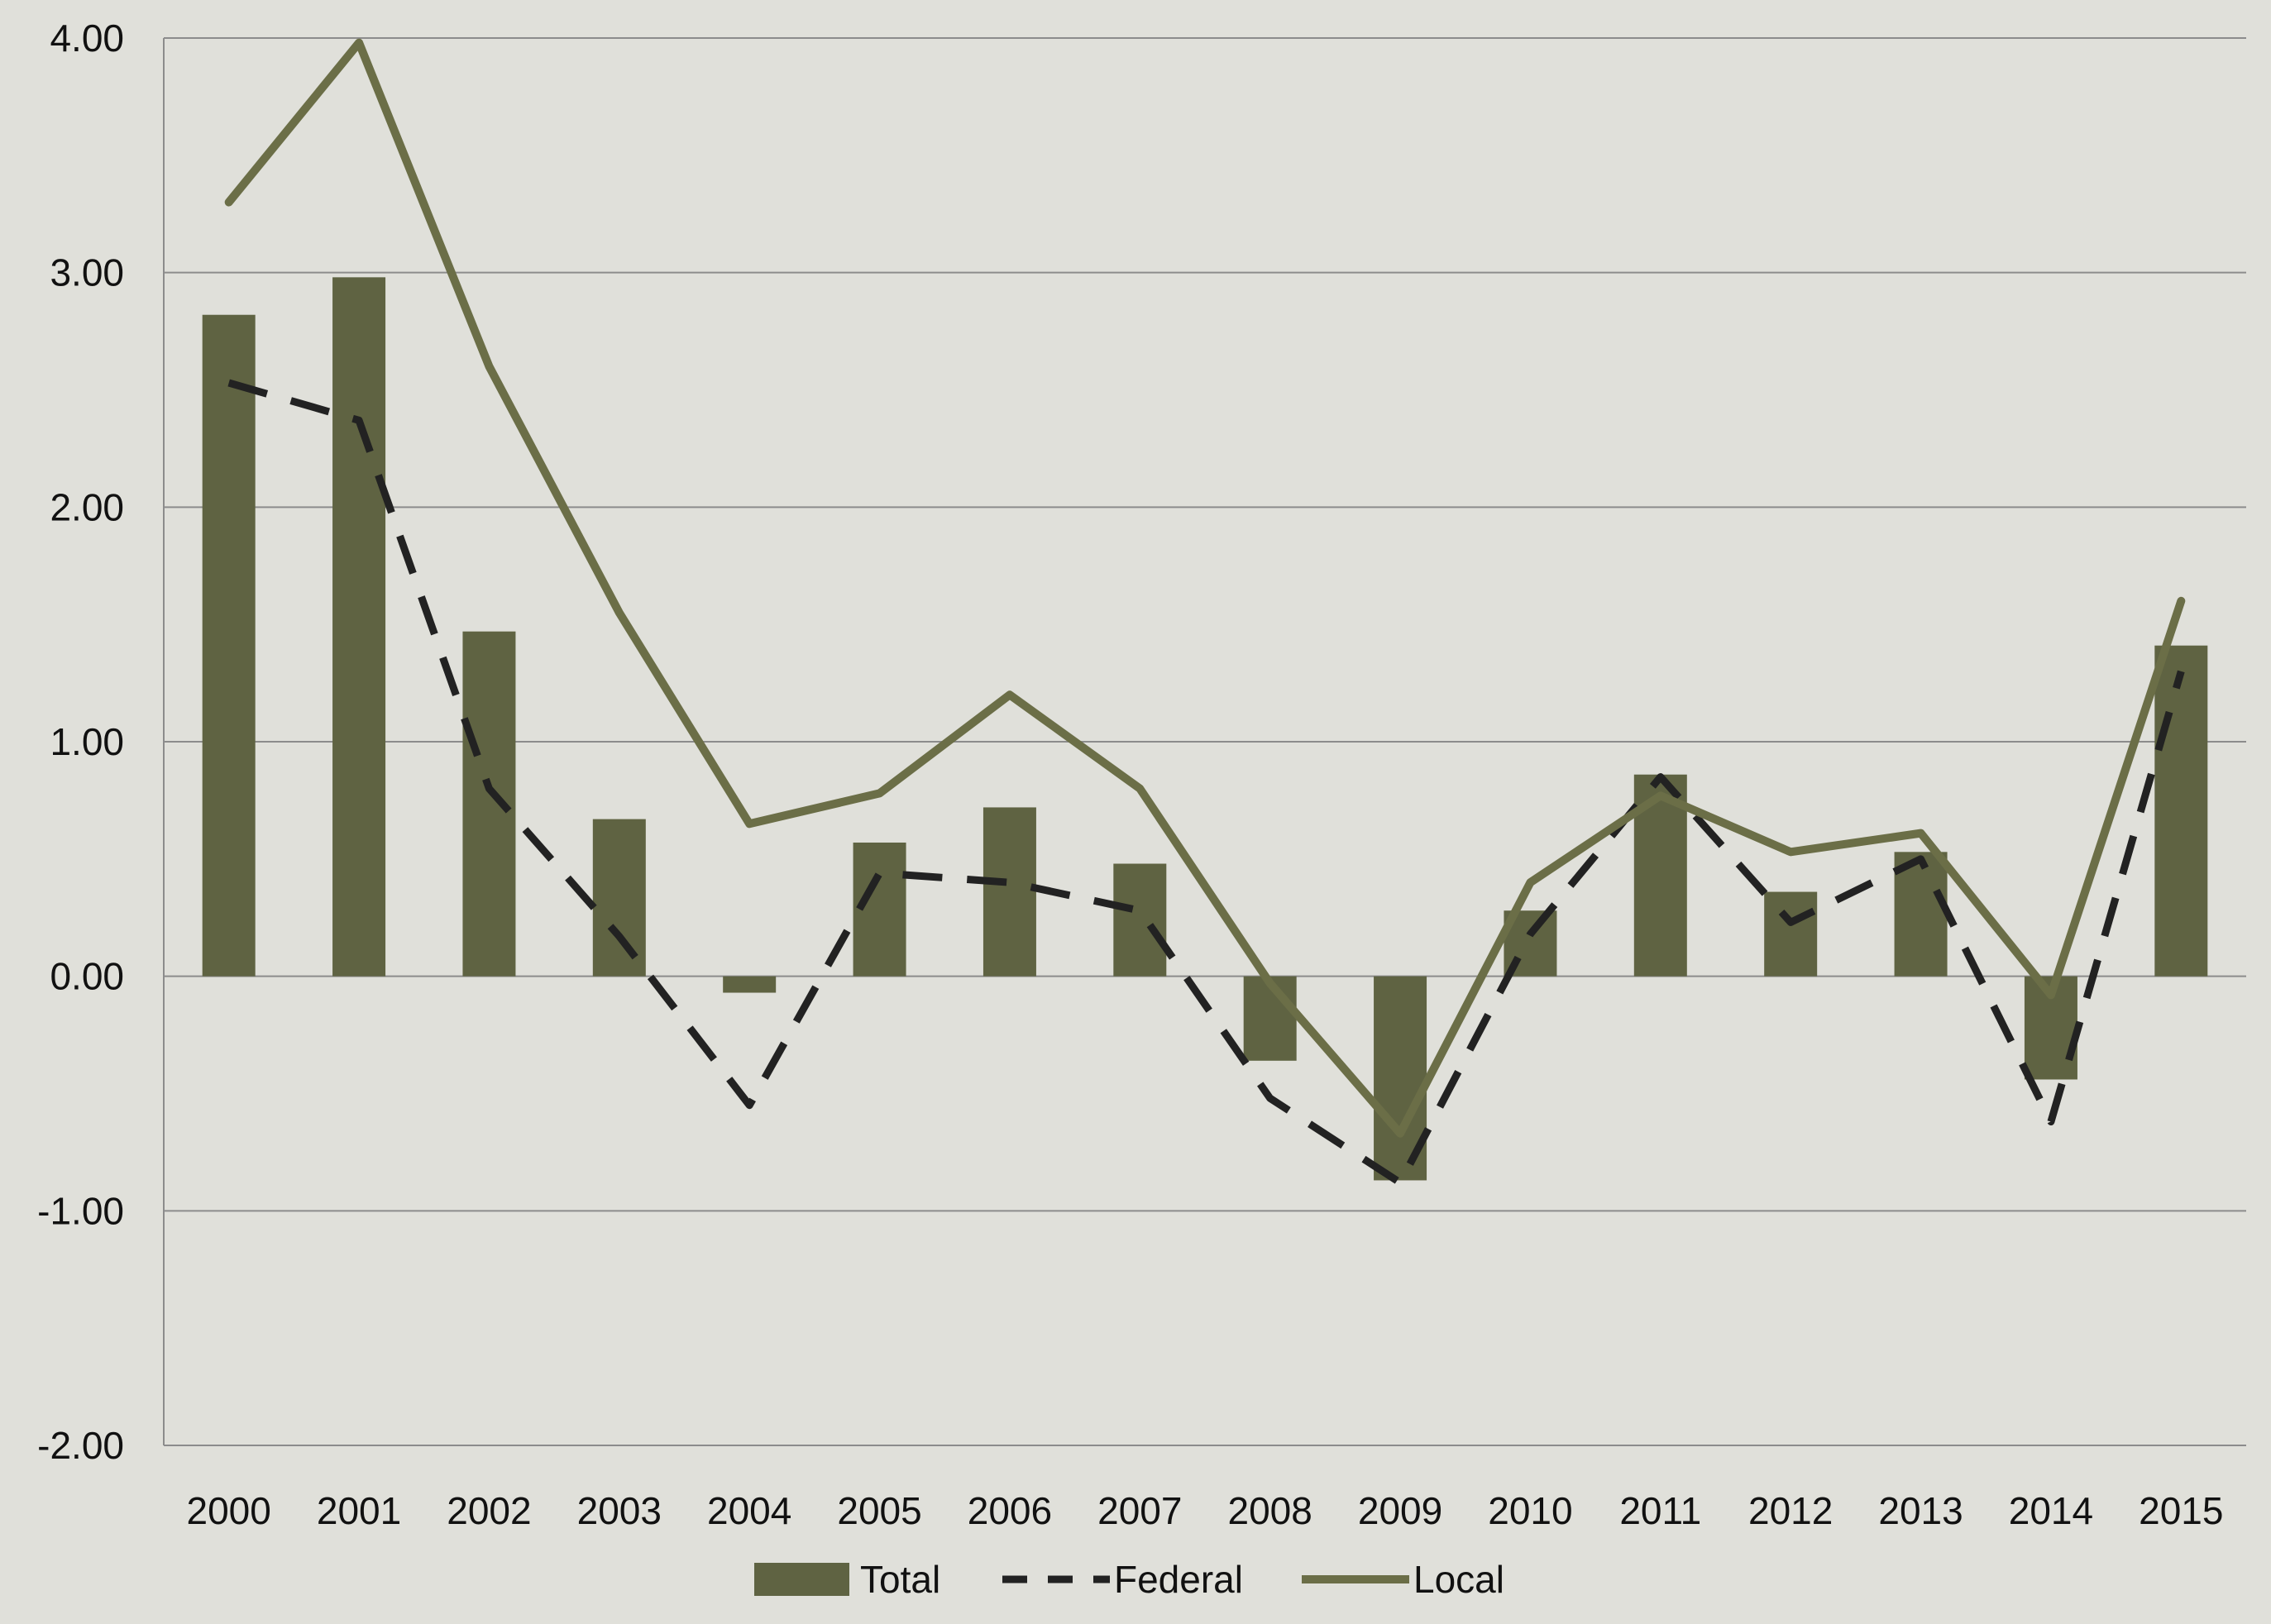  Describe the element at coordinates (87, 273) in the screenshot. I see `y-tick-label: 3.00` at that location.